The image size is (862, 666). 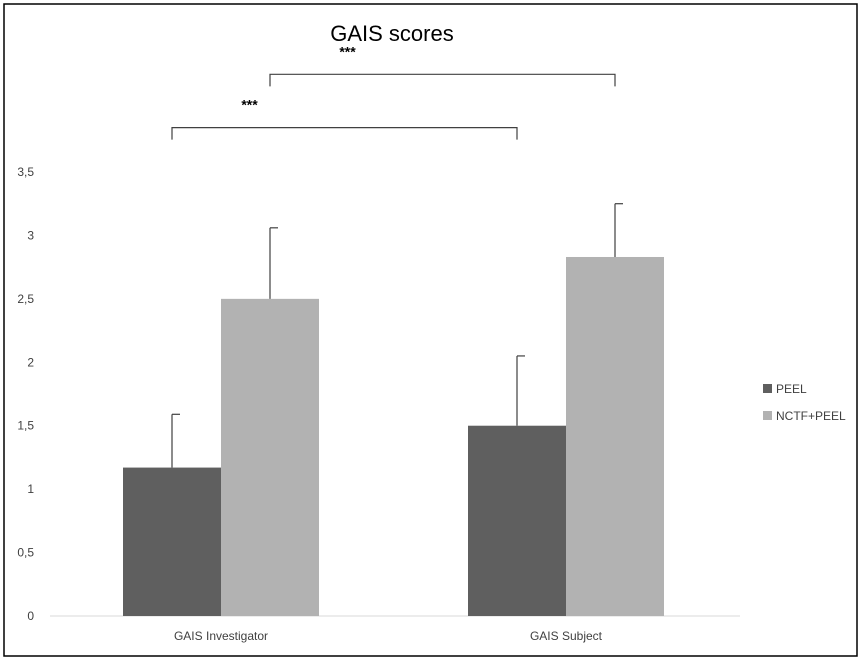 I want to click on y-tick-label: 1, so click(x=30, y=489).